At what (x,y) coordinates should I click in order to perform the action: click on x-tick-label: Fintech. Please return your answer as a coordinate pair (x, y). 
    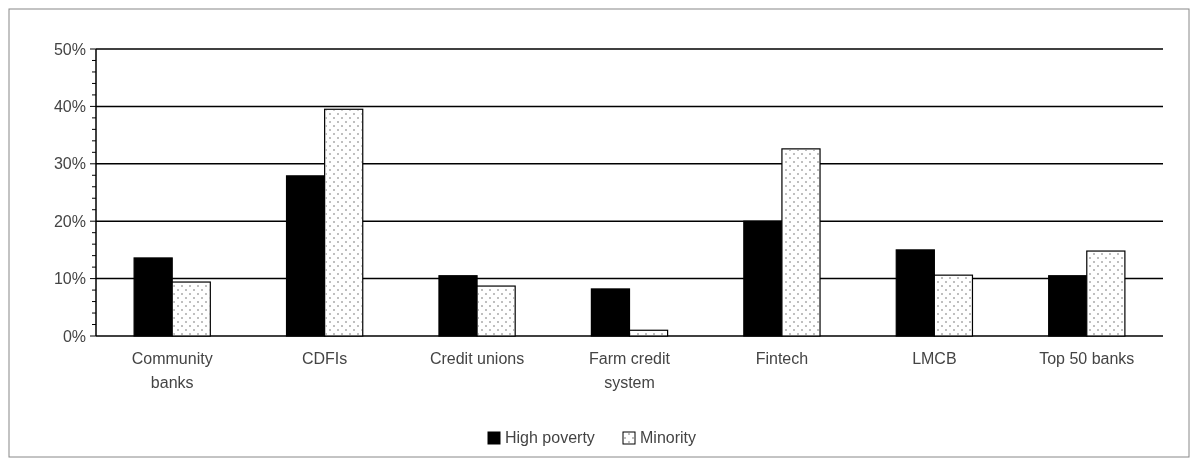
    Looking at the image, I should click on (782, 358).